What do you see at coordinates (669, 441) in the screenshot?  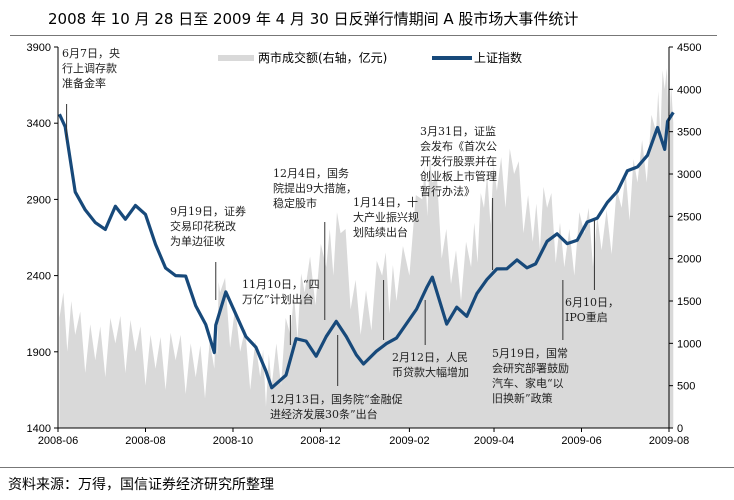 I see `x-tick-label: 2009-08` at bounding box center [669, 441].